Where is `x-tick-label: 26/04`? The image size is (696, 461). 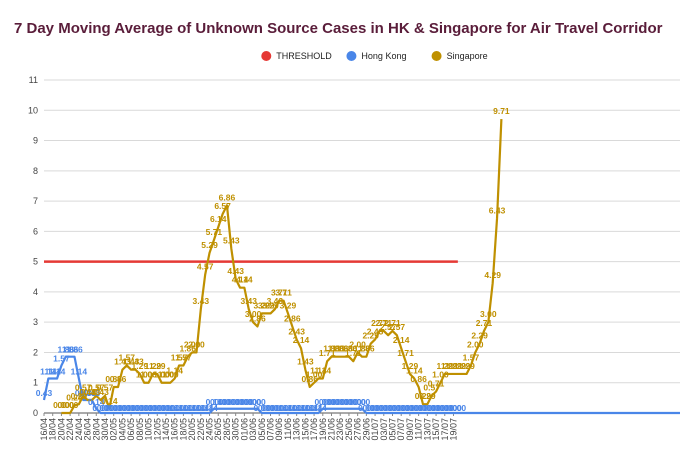 x-tick-label: 26/04 is located at coordinates (88, 429).